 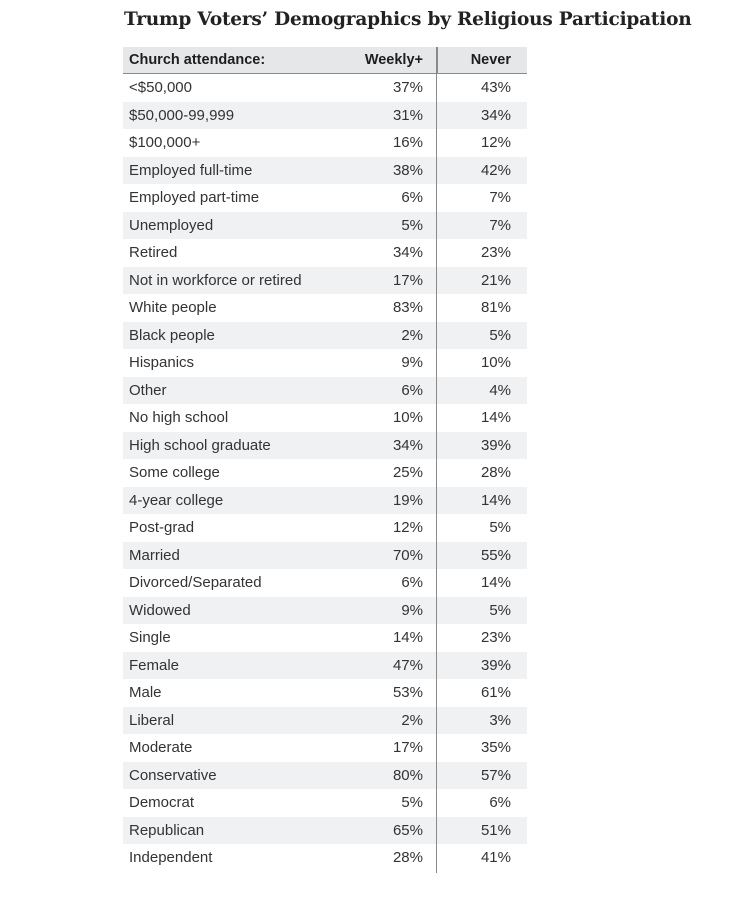 What do you see at coordinates (436, 460) in the screenshot?
I see `column-divider` at bounding box center [436, 460].